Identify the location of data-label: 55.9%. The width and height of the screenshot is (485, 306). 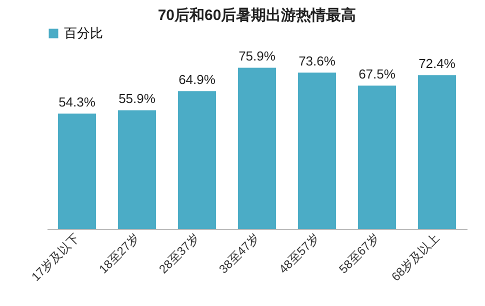
(137, 98).